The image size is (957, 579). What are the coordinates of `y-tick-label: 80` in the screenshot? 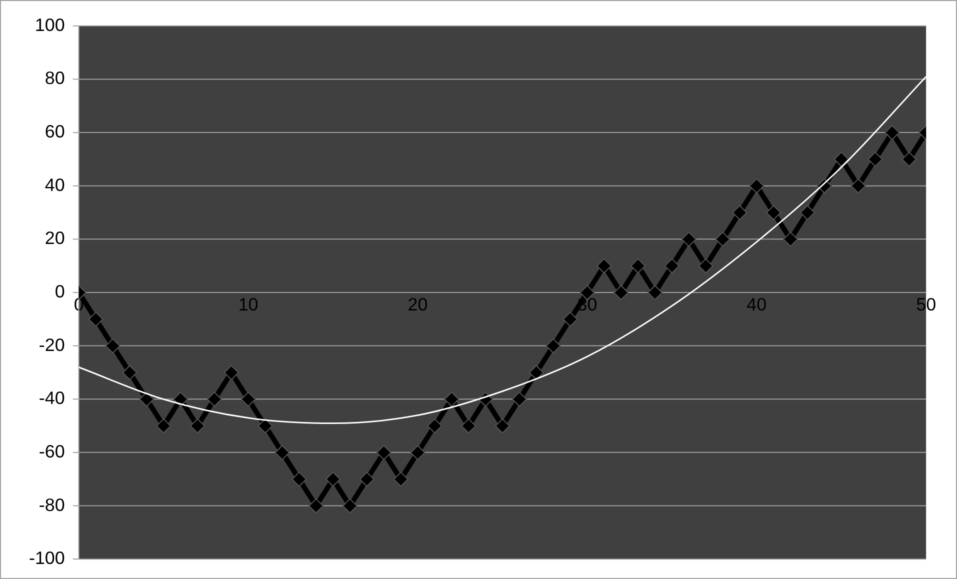 It's located at (54, 78).